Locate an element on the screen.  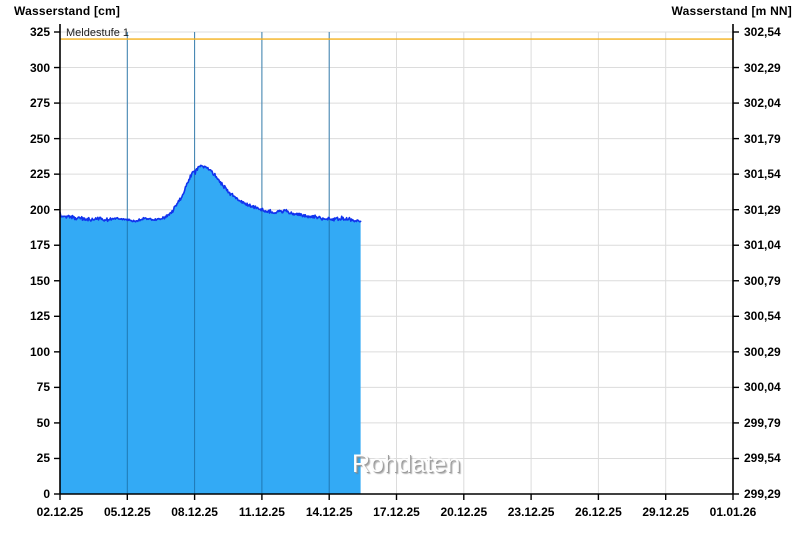
left-axis-tick-label: 200 is located at coordinates (39, 209).